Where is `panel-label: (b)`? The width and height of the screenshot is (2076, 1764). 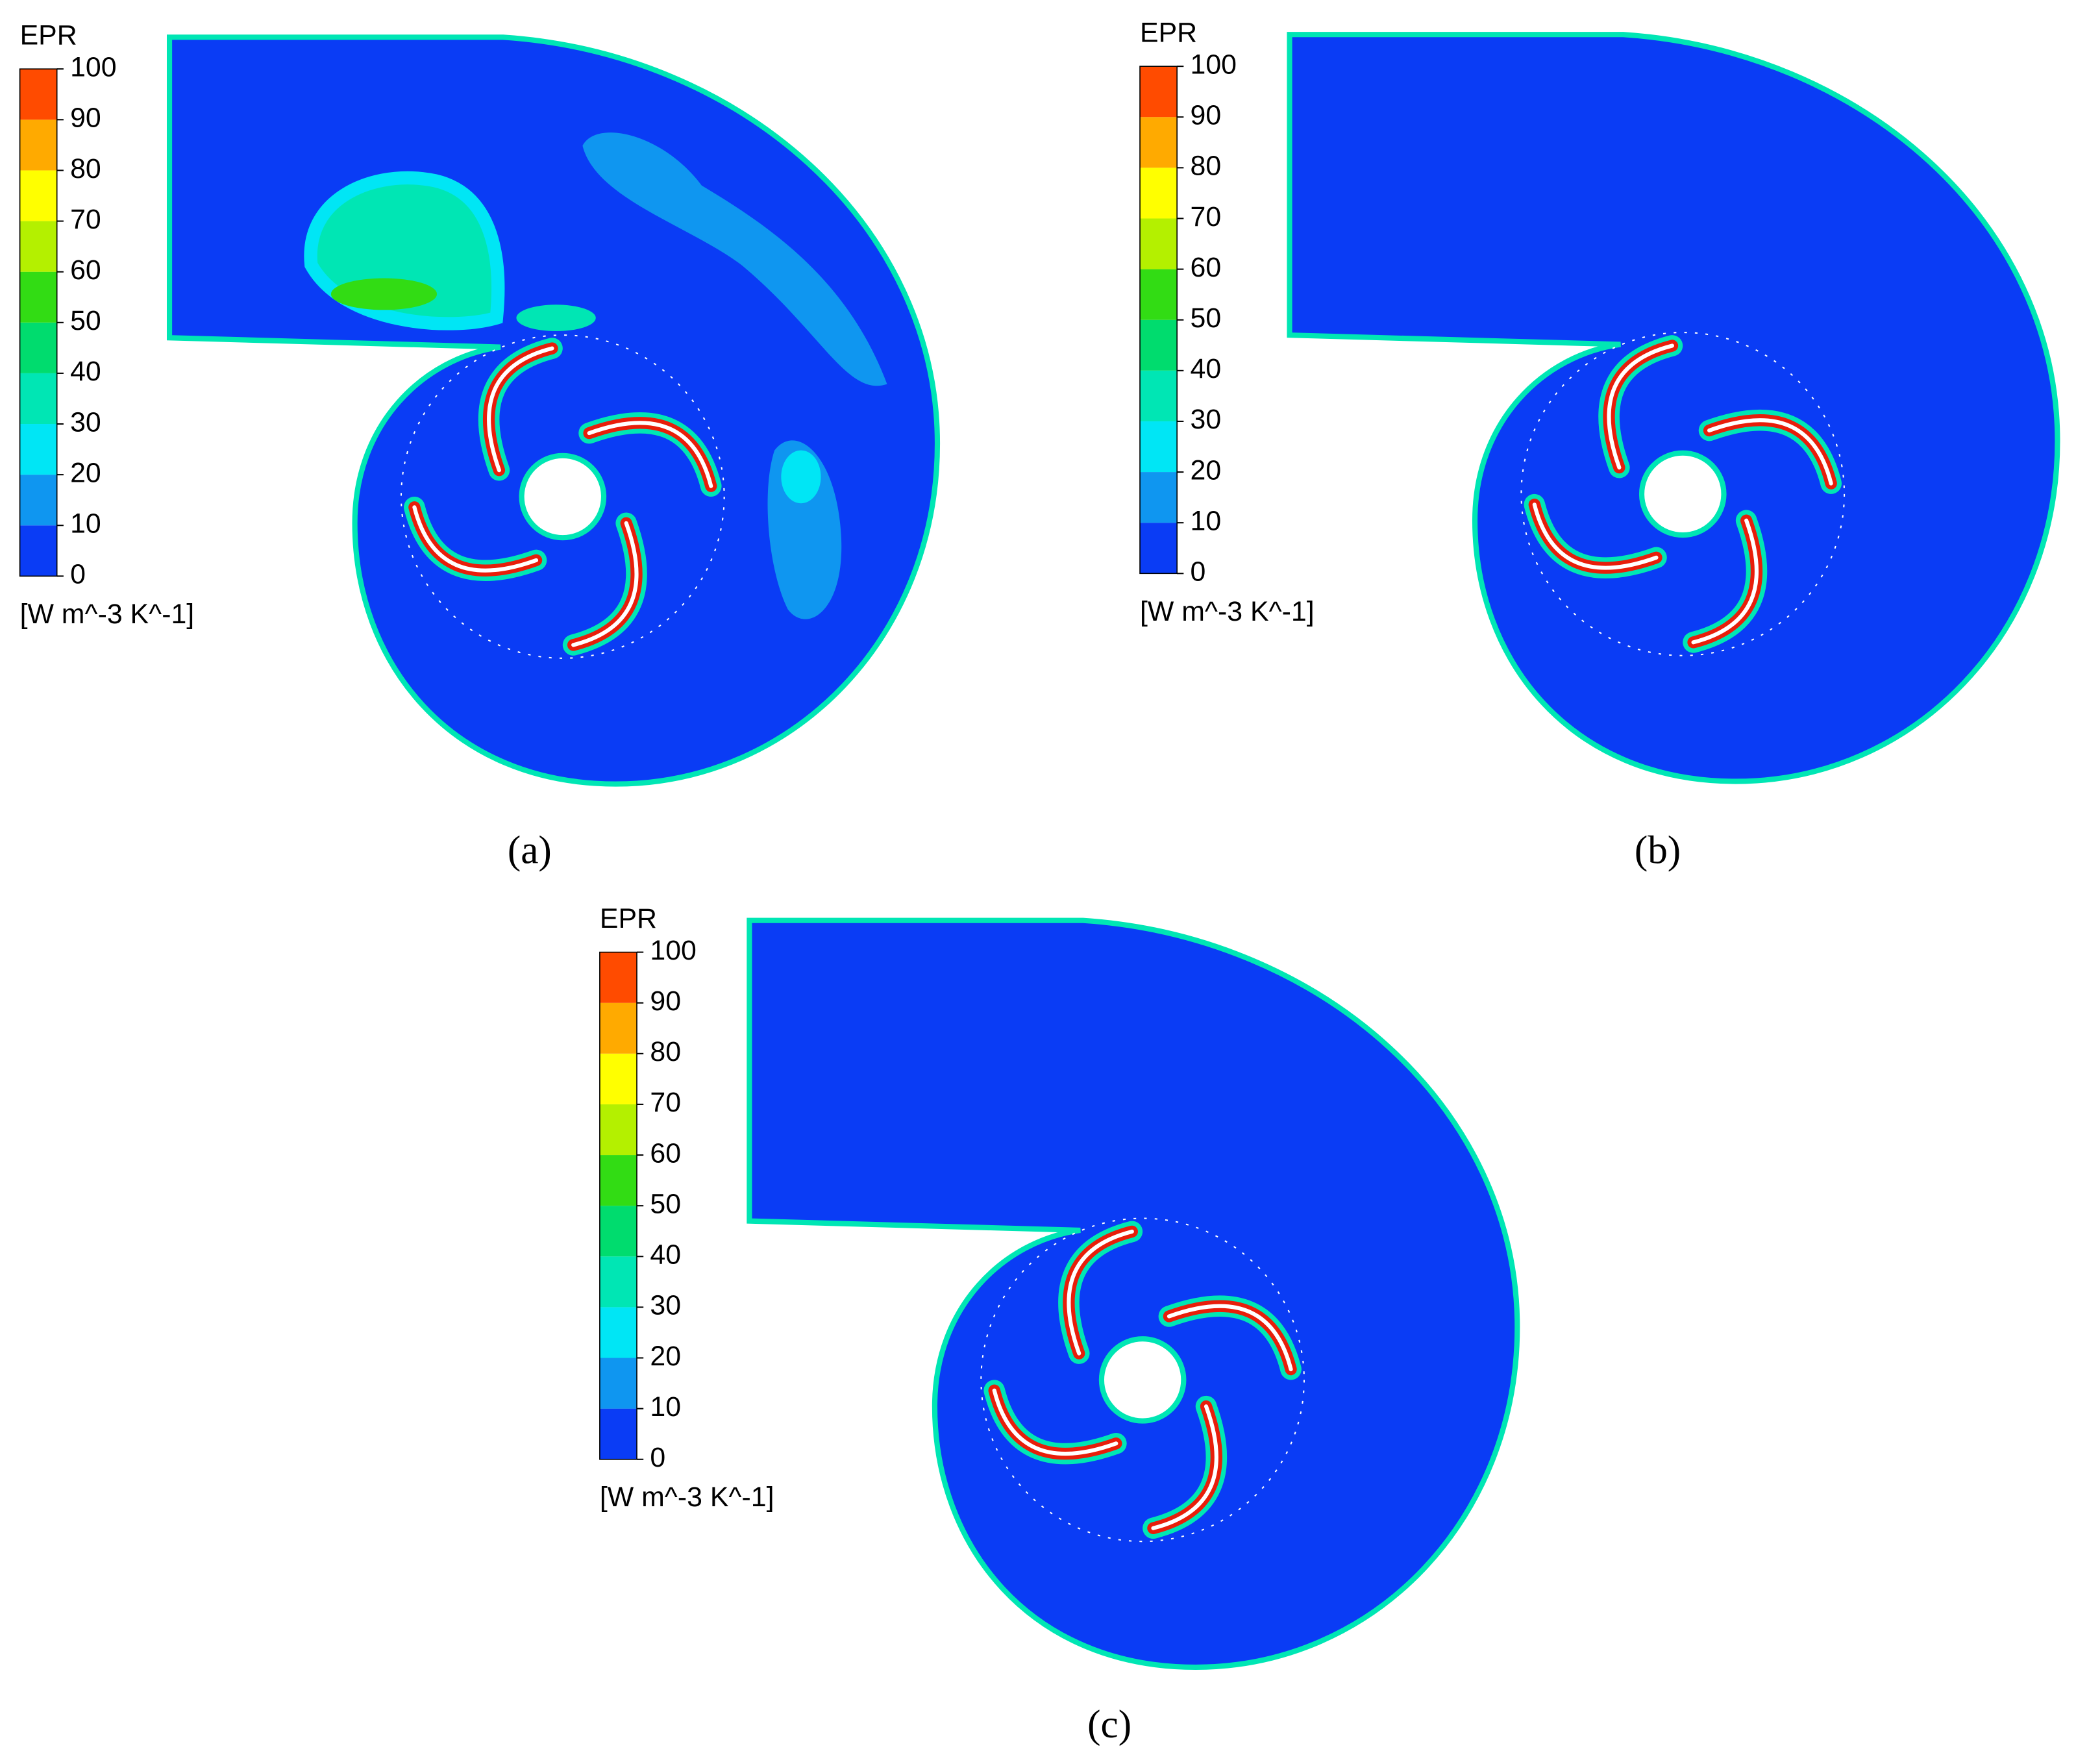
panel-label: (b) is located at coordinates (1658, 850).